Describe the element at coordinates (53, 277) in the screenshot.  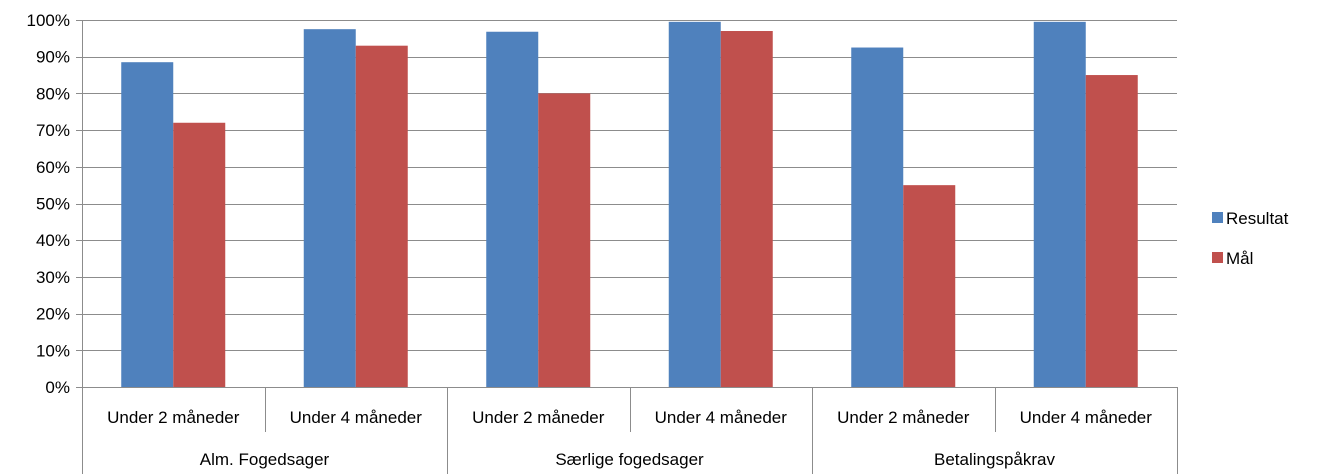
I see `y-tick-label: 30%` at that location.